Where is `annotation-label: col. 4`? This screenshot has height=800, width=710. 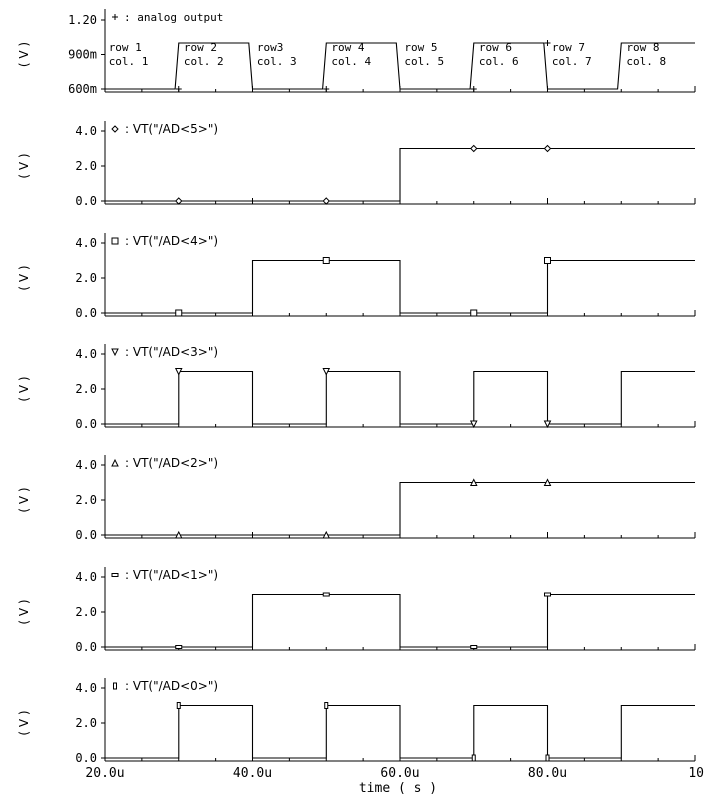
annotation-label: col. 4 is located at coordinates (351, 61).